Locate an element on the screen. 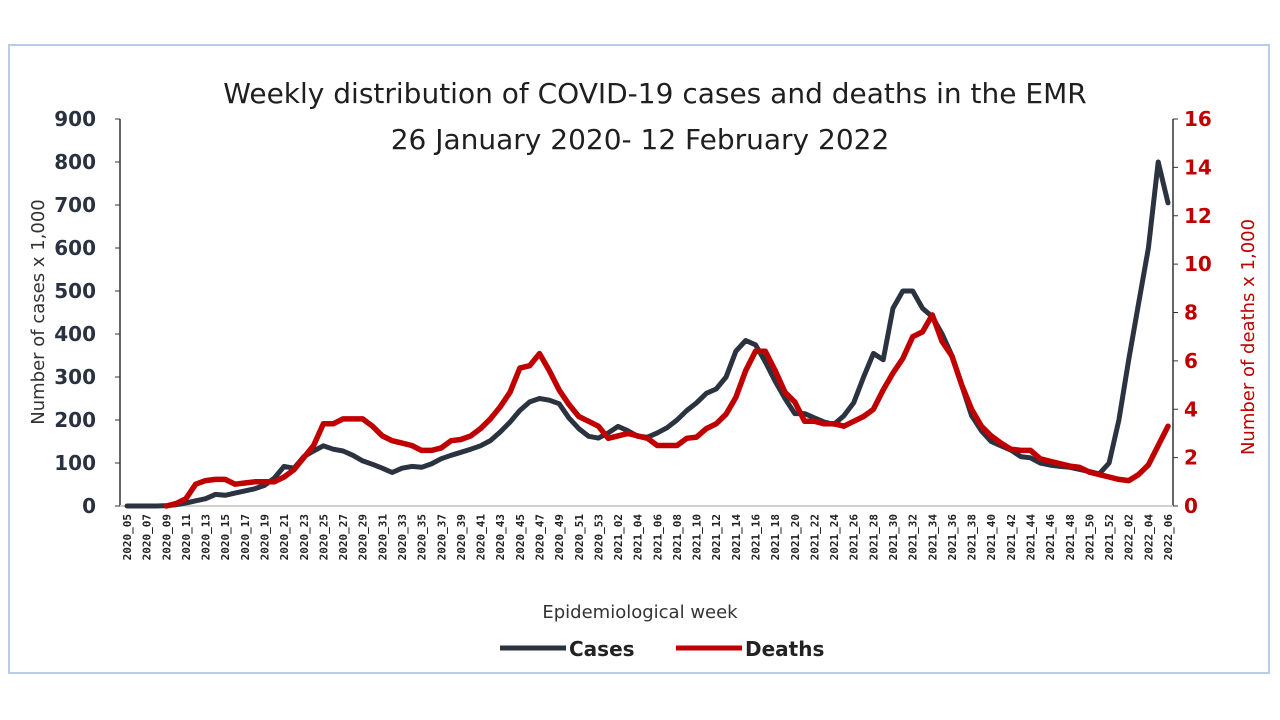  y2-axis-label: Number of deaths x 1,000 is located at coordinates (1248, 337).